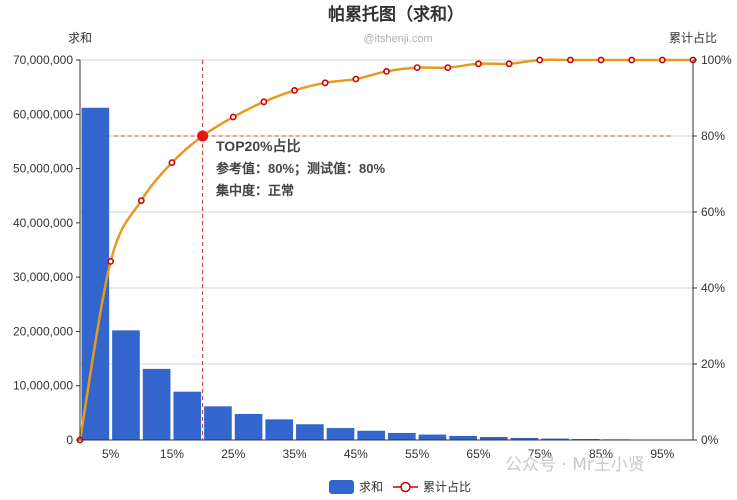  I want to click on highlight-point, so click(203, 136).